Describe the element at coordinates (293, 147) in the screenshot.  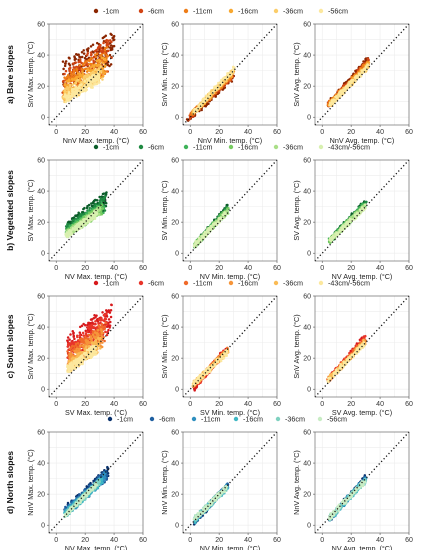
I see `legend-label: -36cm` at that location.